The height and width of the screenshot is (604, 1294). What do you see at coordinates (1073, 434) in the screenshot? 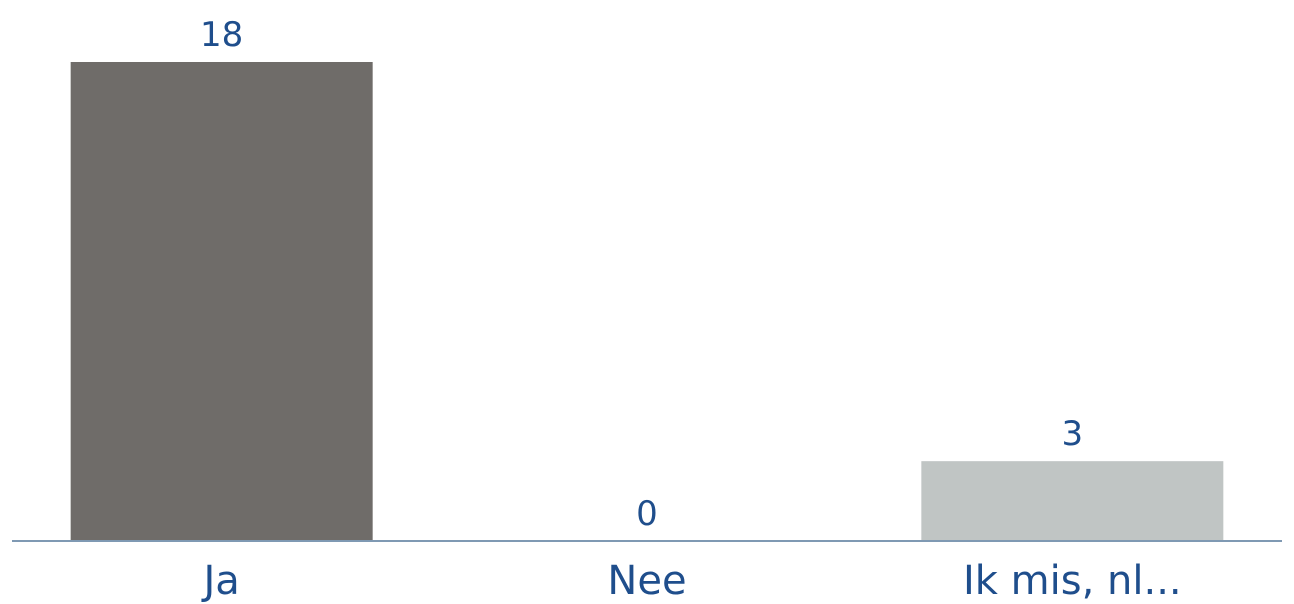
I see `data-label-2: 3` at bounding box center [1073, 434].